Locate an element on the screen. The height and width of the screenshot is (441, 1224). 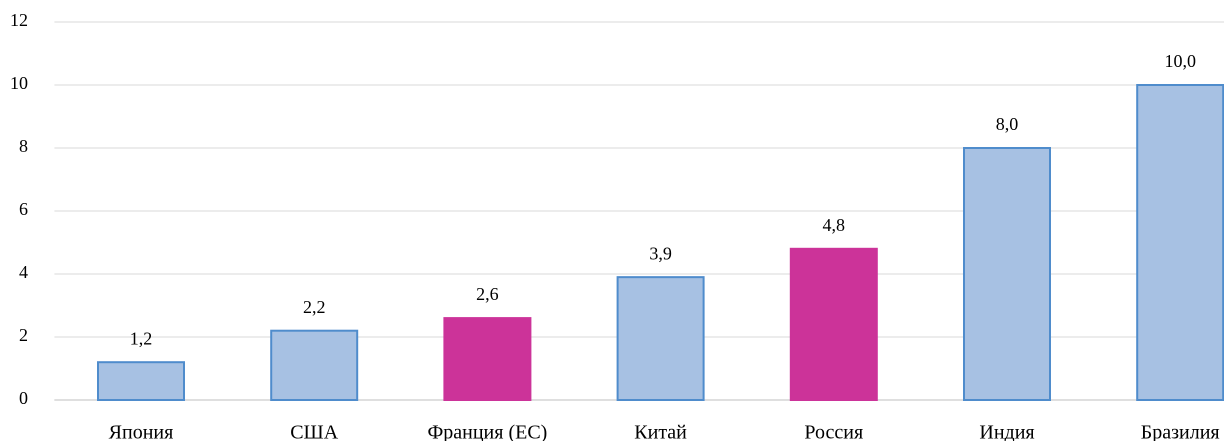
value-label: 2,2 is located at coordinates (314, 307).